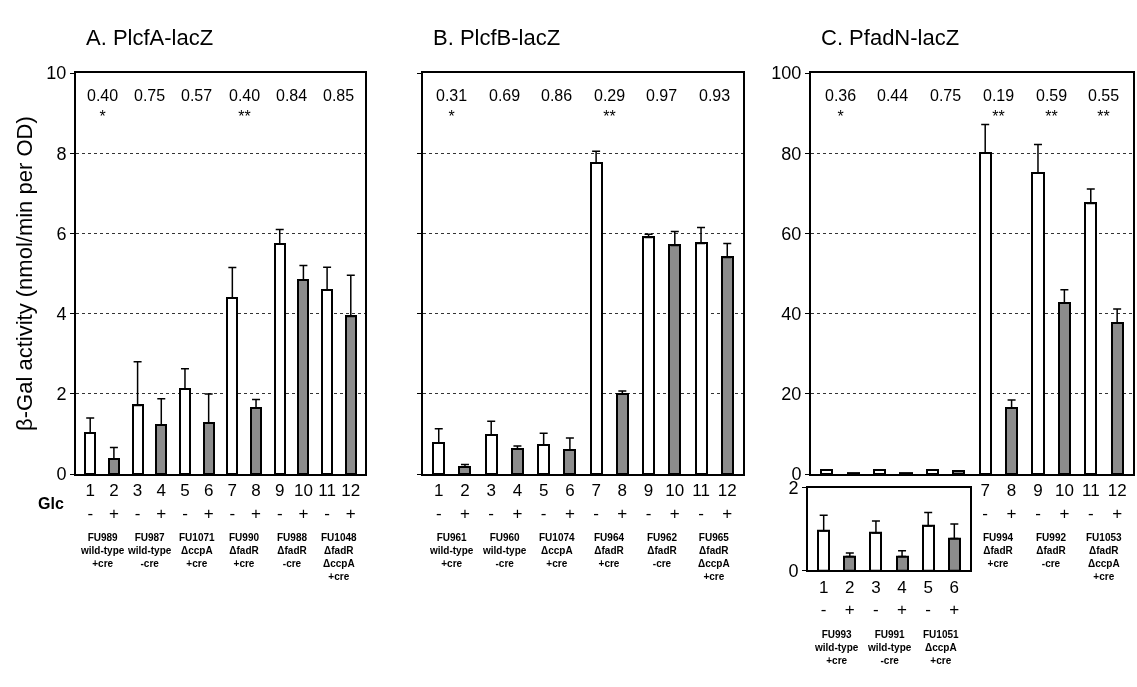  Describe the element at coordinates (609, 550) in the screenshot. I see `text: FU964 ΔfadR +cre` at that location.